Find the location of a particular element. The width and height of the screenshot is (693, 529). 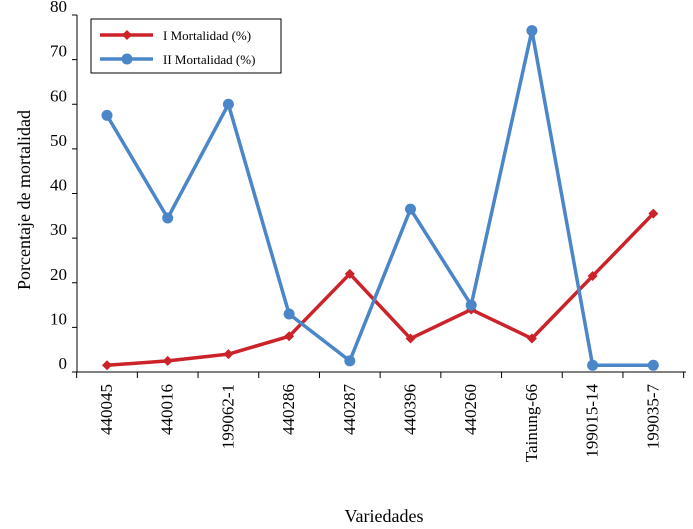

y-axis-title: Porcentaje de mortalidad is located at coordinates (24, 200).